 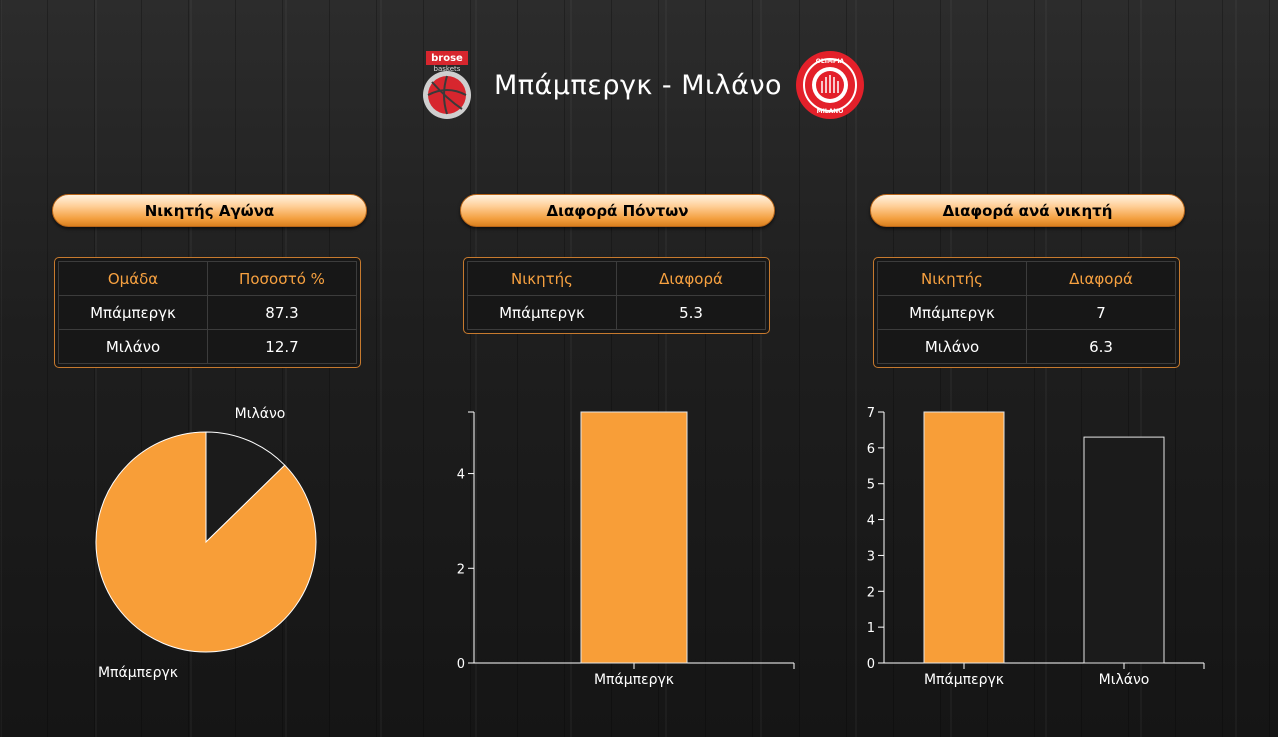 What do you see at coordinates (446, 69) in the screenshot?
I see `svg-text: baskets` at bounding box center [446, 69].